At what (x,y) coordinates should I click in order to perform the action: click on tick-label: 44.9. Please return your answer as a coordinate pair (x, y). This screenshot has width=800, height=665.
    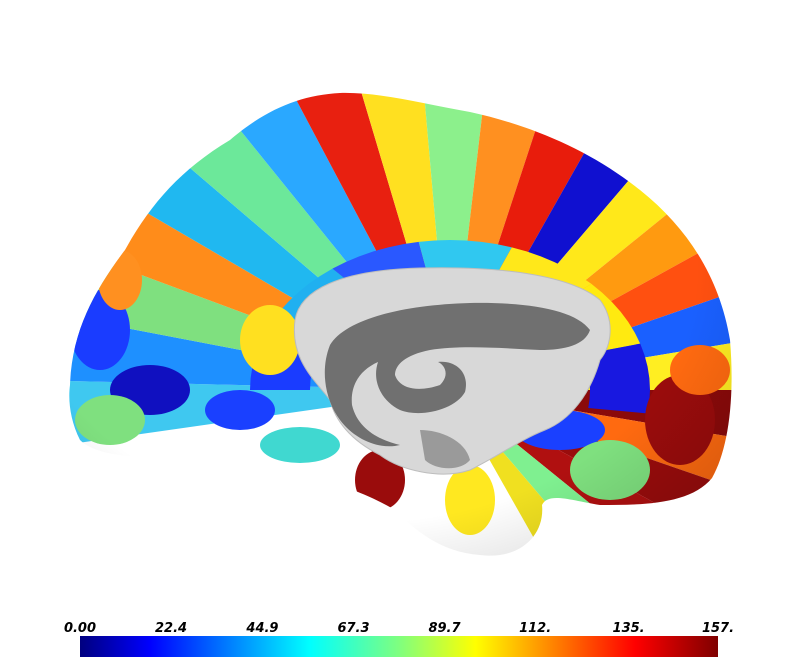
    Looking at the image, I should click on (261, 628).